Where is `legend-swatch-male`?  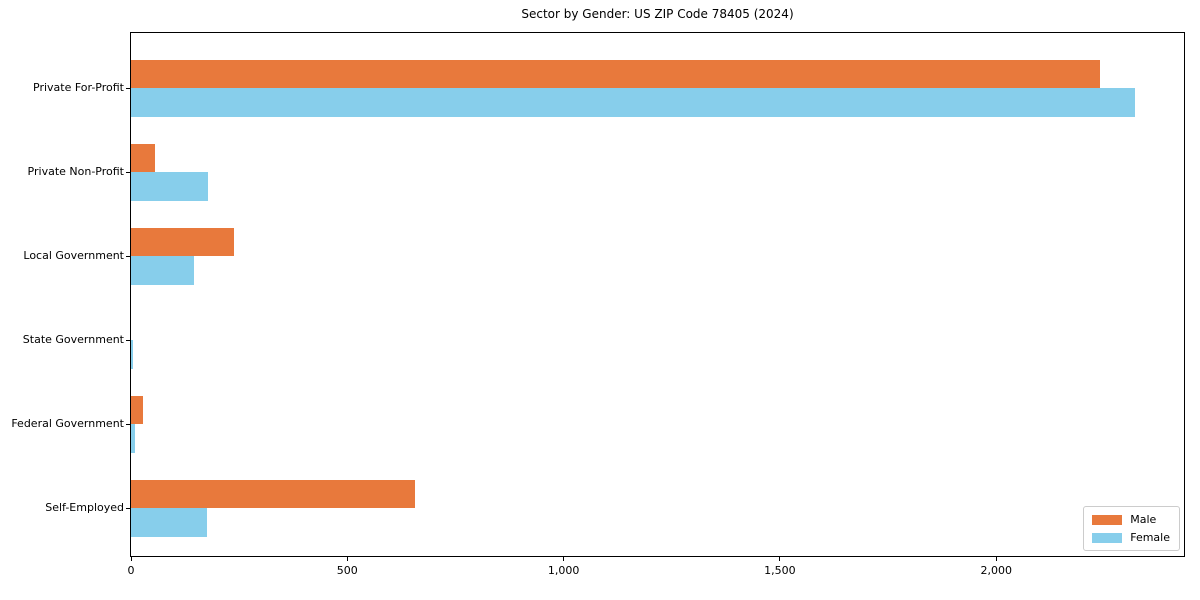 legend-swatch-male is located at coordinates (1107, 519).